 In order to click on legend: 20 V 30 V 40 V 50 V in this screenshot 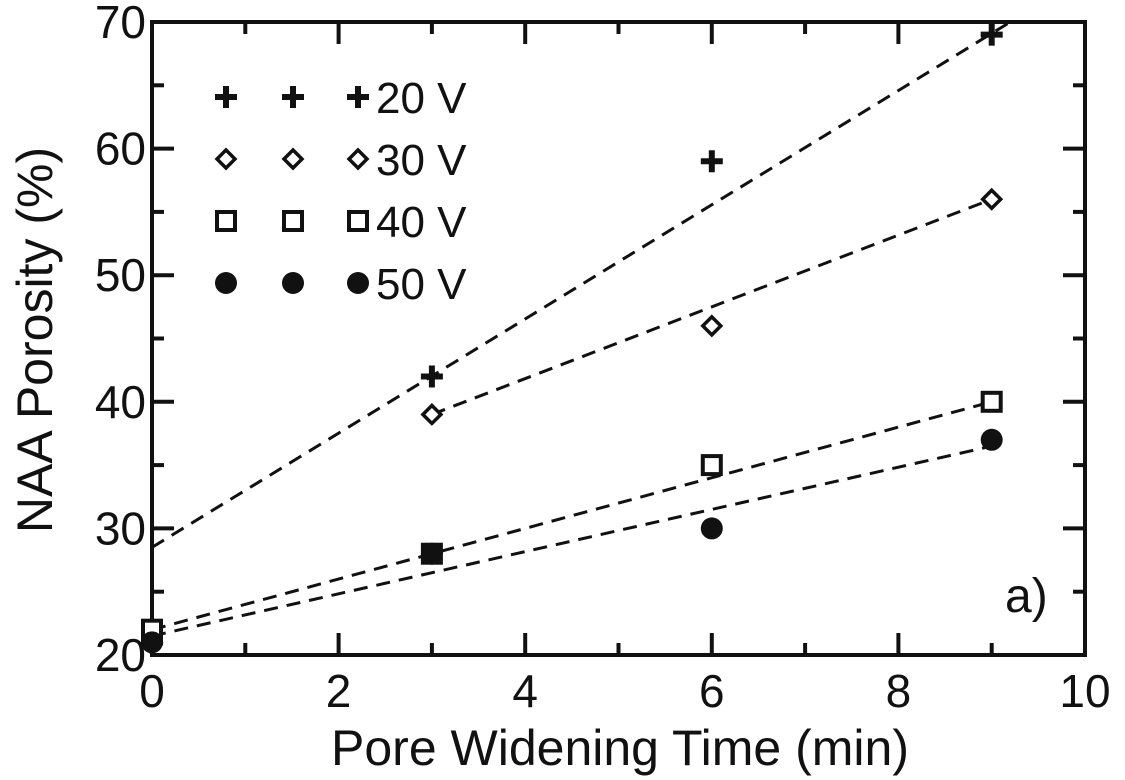, I will do `click(340, 191)`.